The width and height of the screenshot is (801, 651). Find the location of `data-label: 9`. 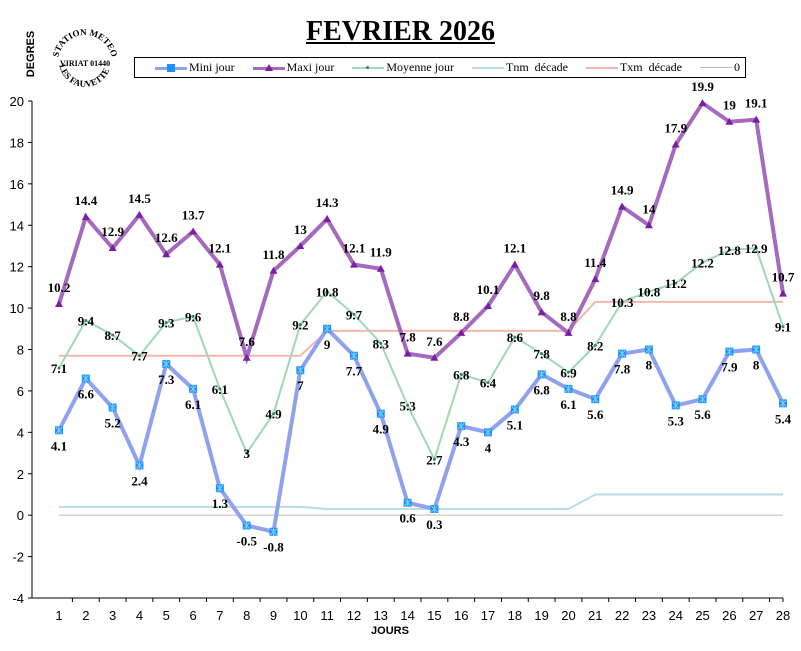

data-label: 9 is located at coordinates (327, 344).